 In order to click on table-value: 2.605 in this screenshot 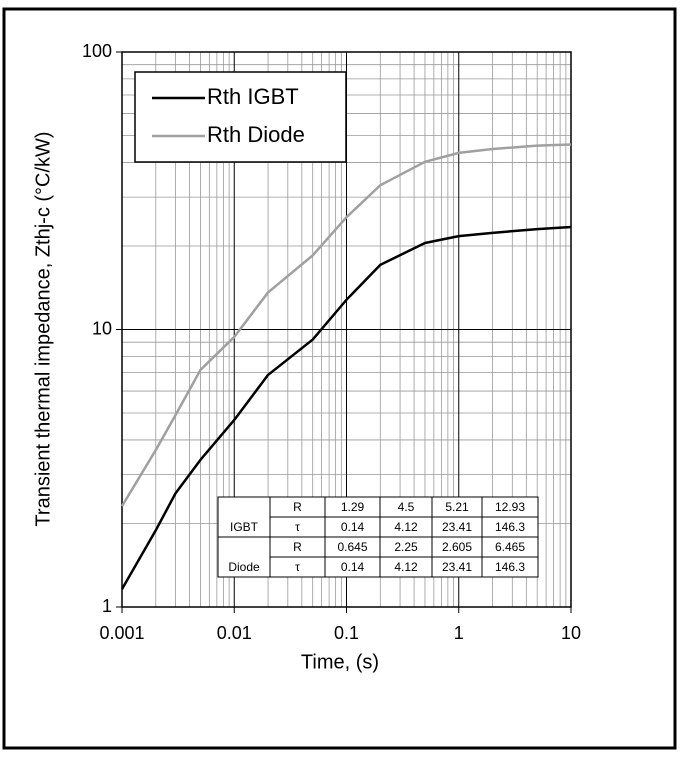, I will do `click(457, 547)`.